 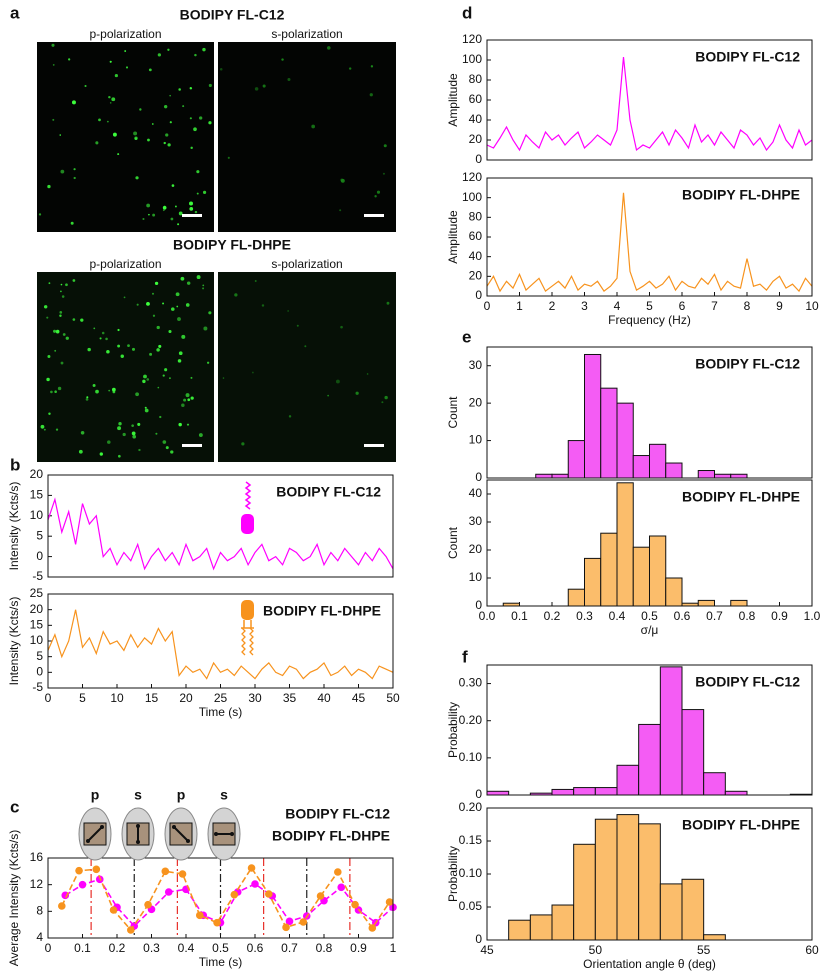 I want to click on data-line, so click(x=226, y=899).